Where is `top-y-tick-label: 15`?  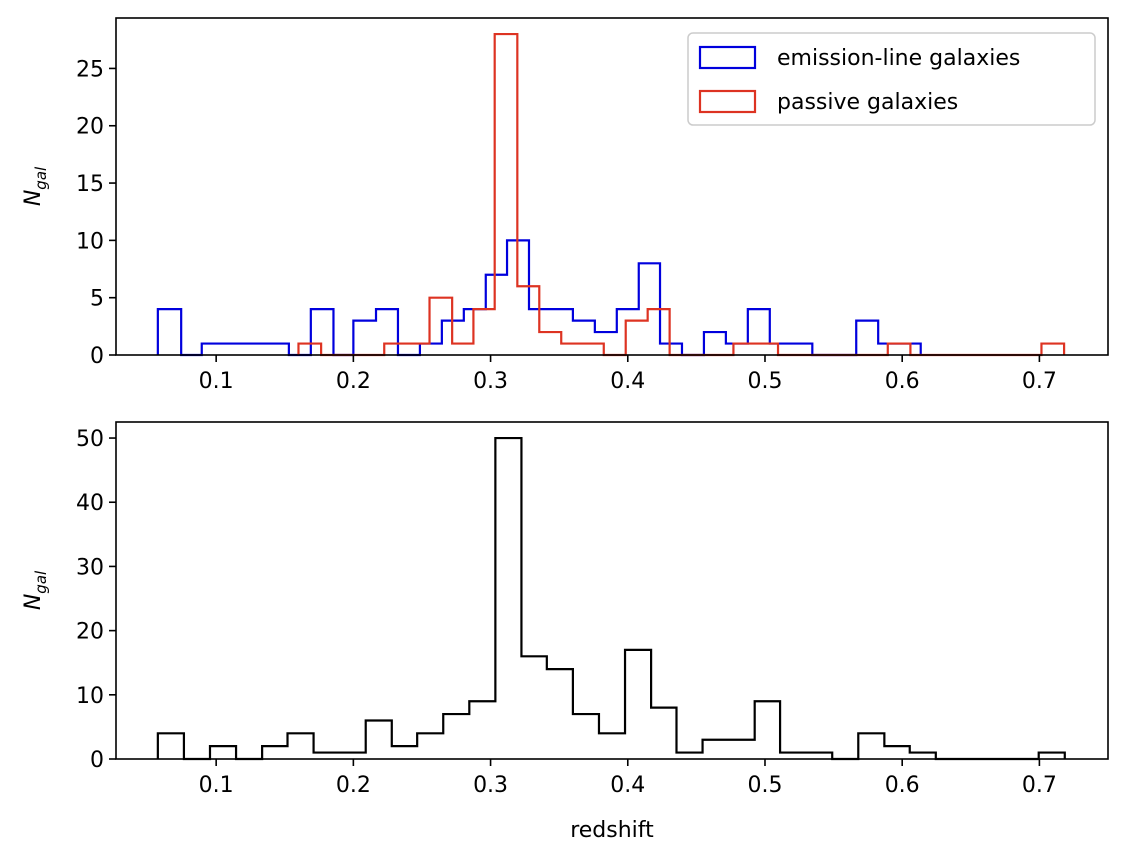
top-y-tick-label: 15 is located at coordinates (90, 184).